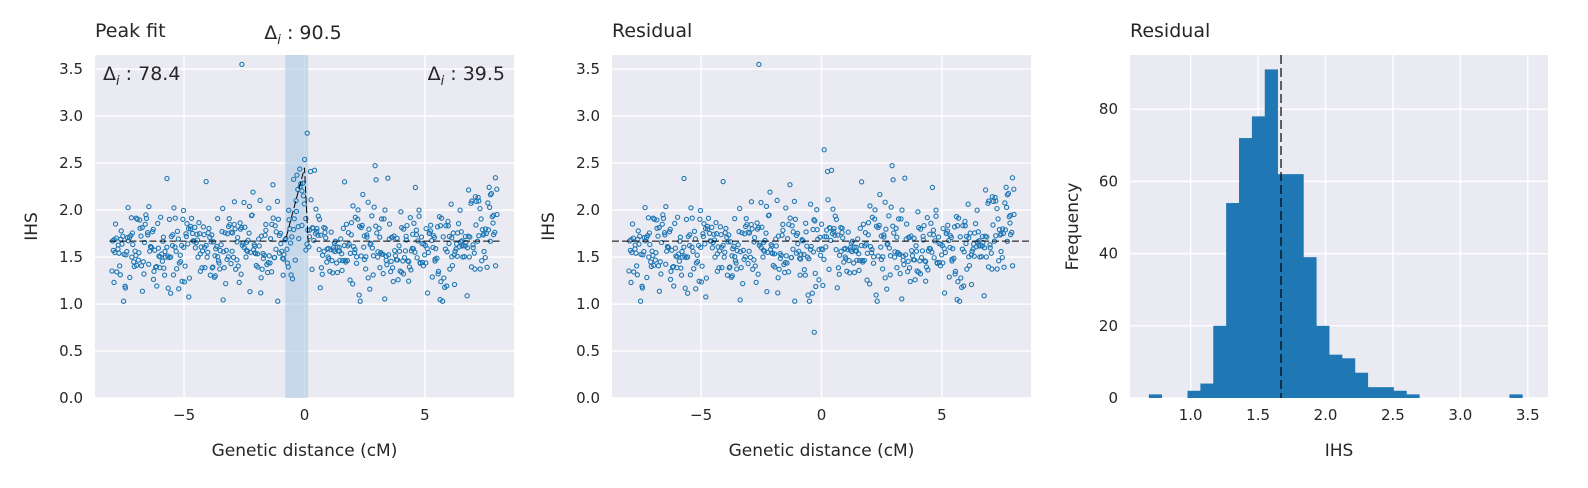 Image resolution: width=1588 pixels, height=488 pixels. What do you see at coordinates (32, 226) in the screenshot?
I see `y-axis-label: IHS` at bounding box center [32, 226].